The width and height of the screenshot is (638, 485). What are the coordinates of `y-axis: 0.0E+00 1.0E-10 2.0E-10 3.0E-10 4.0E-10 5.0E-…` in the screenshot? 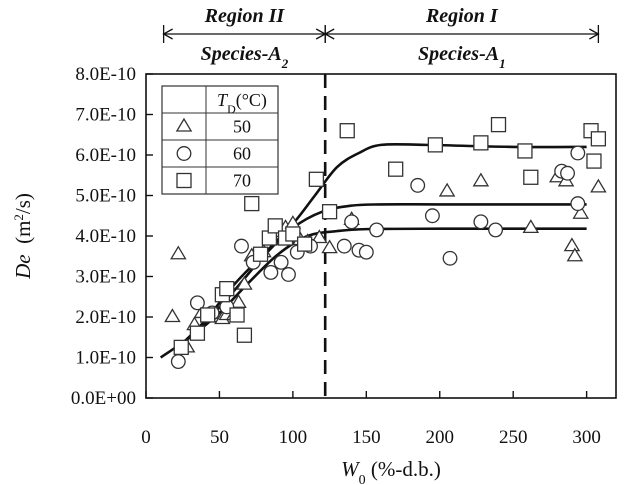 It's located at (112, 236).